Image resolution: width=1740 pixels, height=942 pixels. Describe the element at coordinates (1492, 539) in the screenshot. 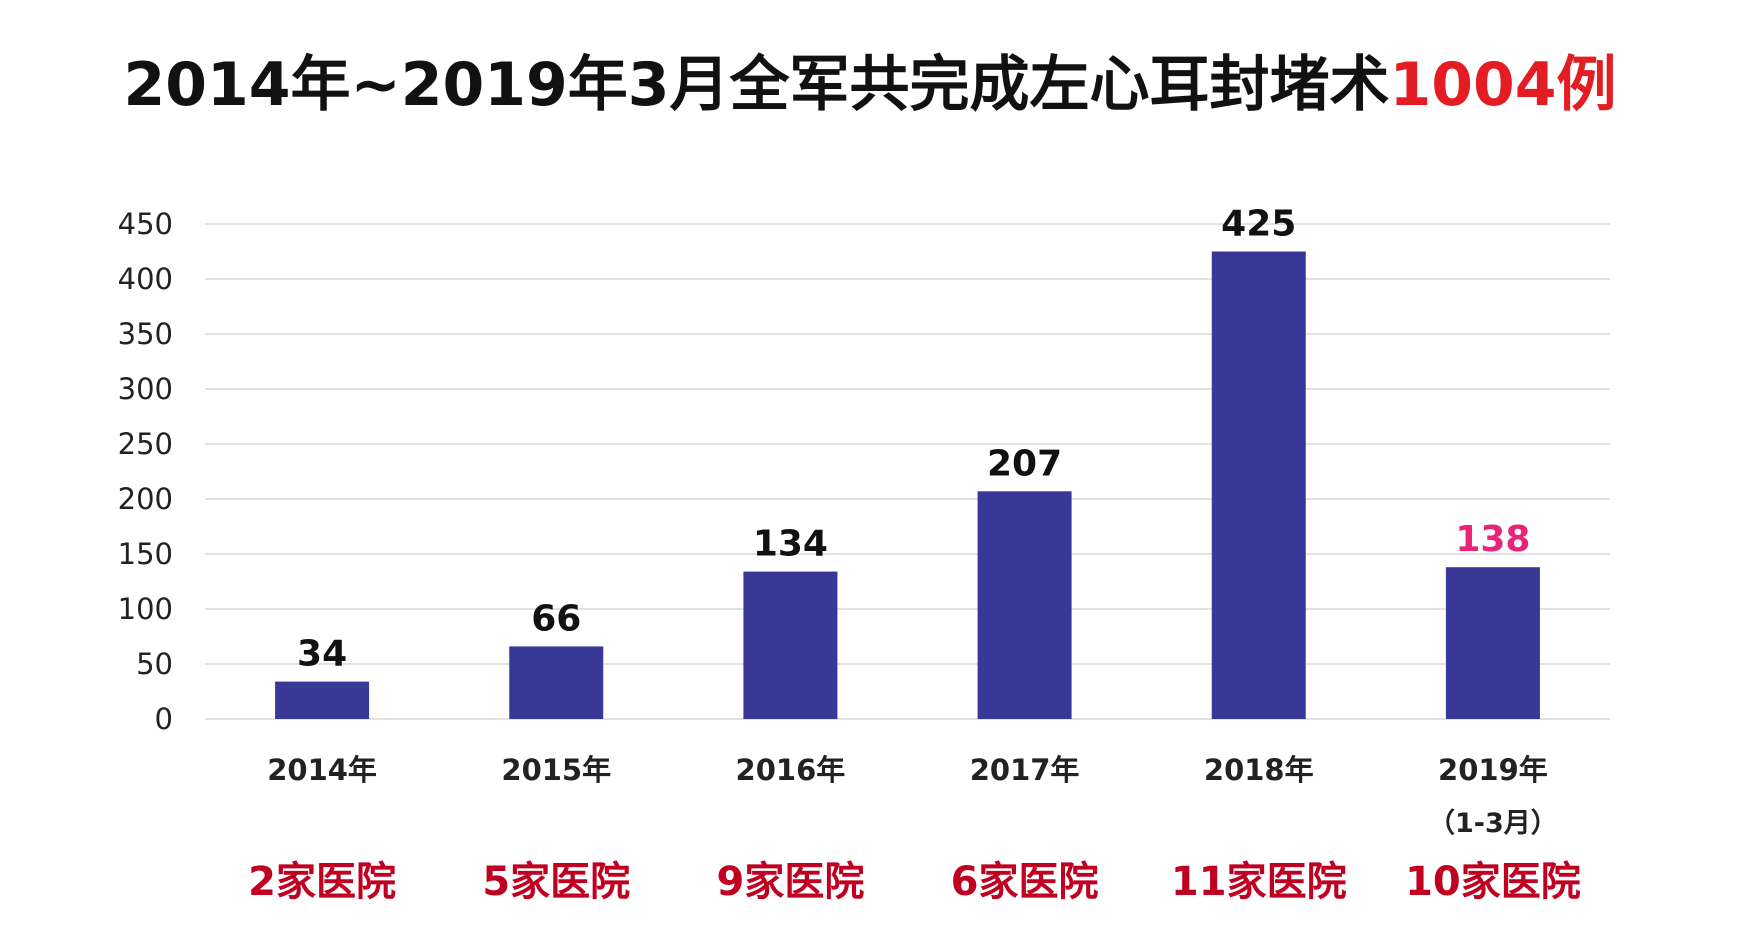

I see `data-label: 138` at that location.